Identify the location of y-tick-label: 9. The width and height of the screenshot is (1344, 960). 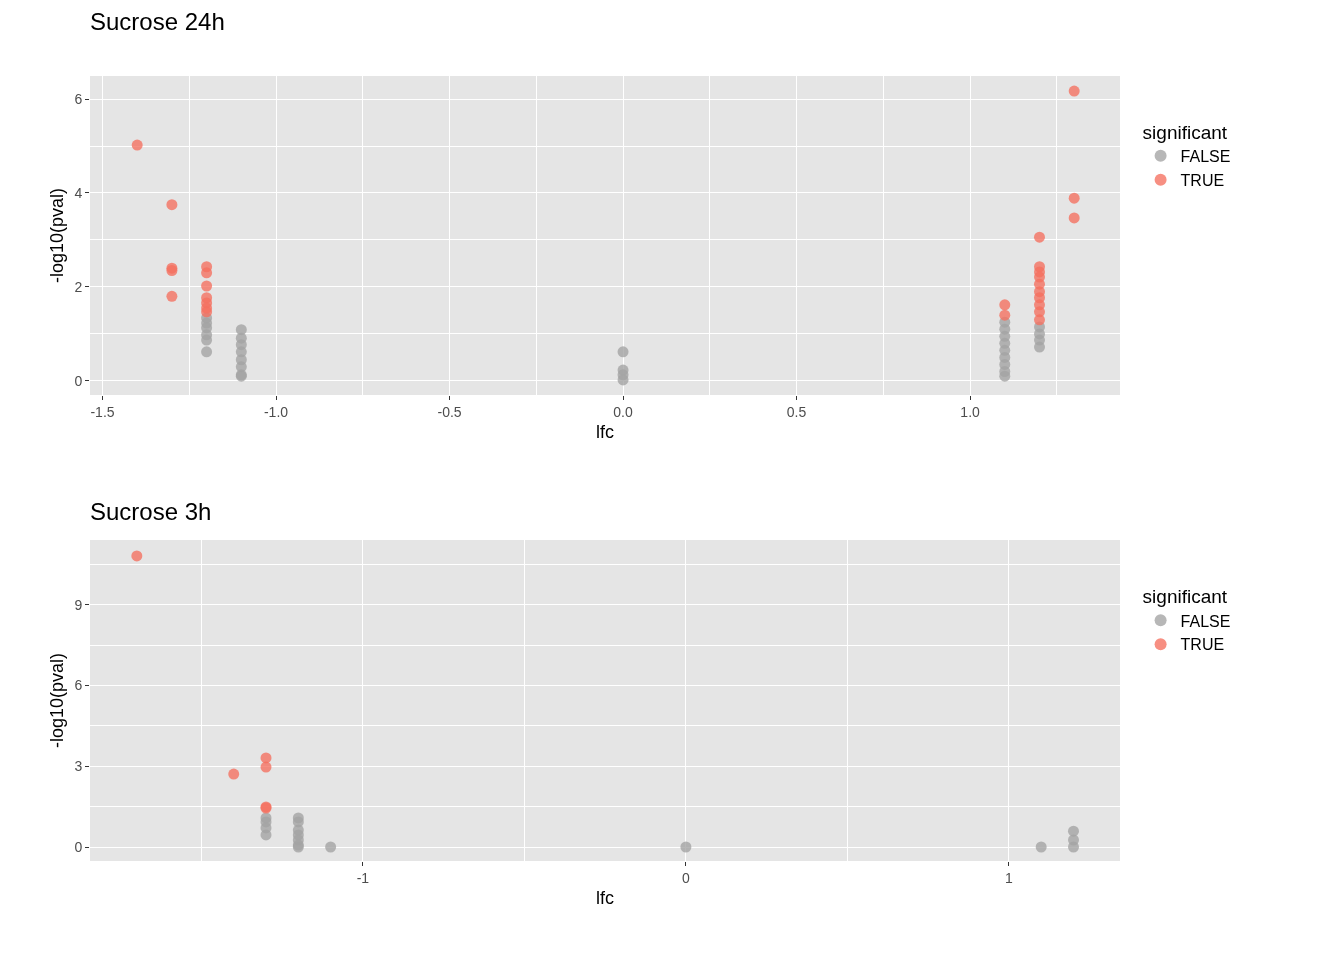
(78, 604).